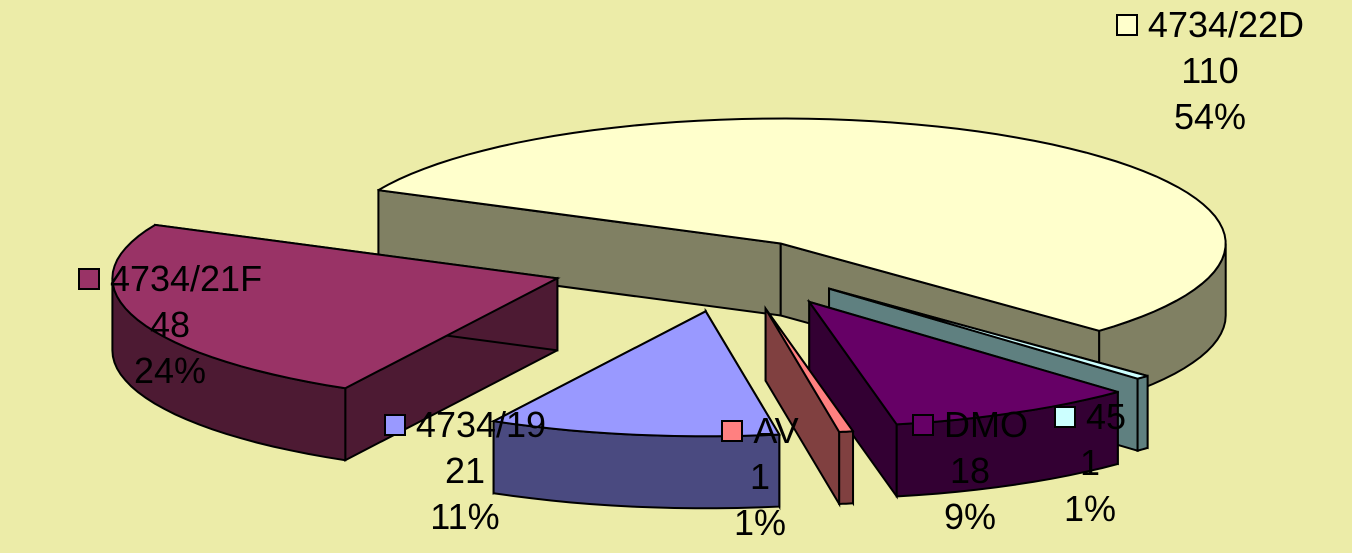 This screenshot has height=553, width=1352. What do you see at coordinates (732, 431) in the screenshot?
I see `legend-swatch-av` at bounding box center [732, 431].